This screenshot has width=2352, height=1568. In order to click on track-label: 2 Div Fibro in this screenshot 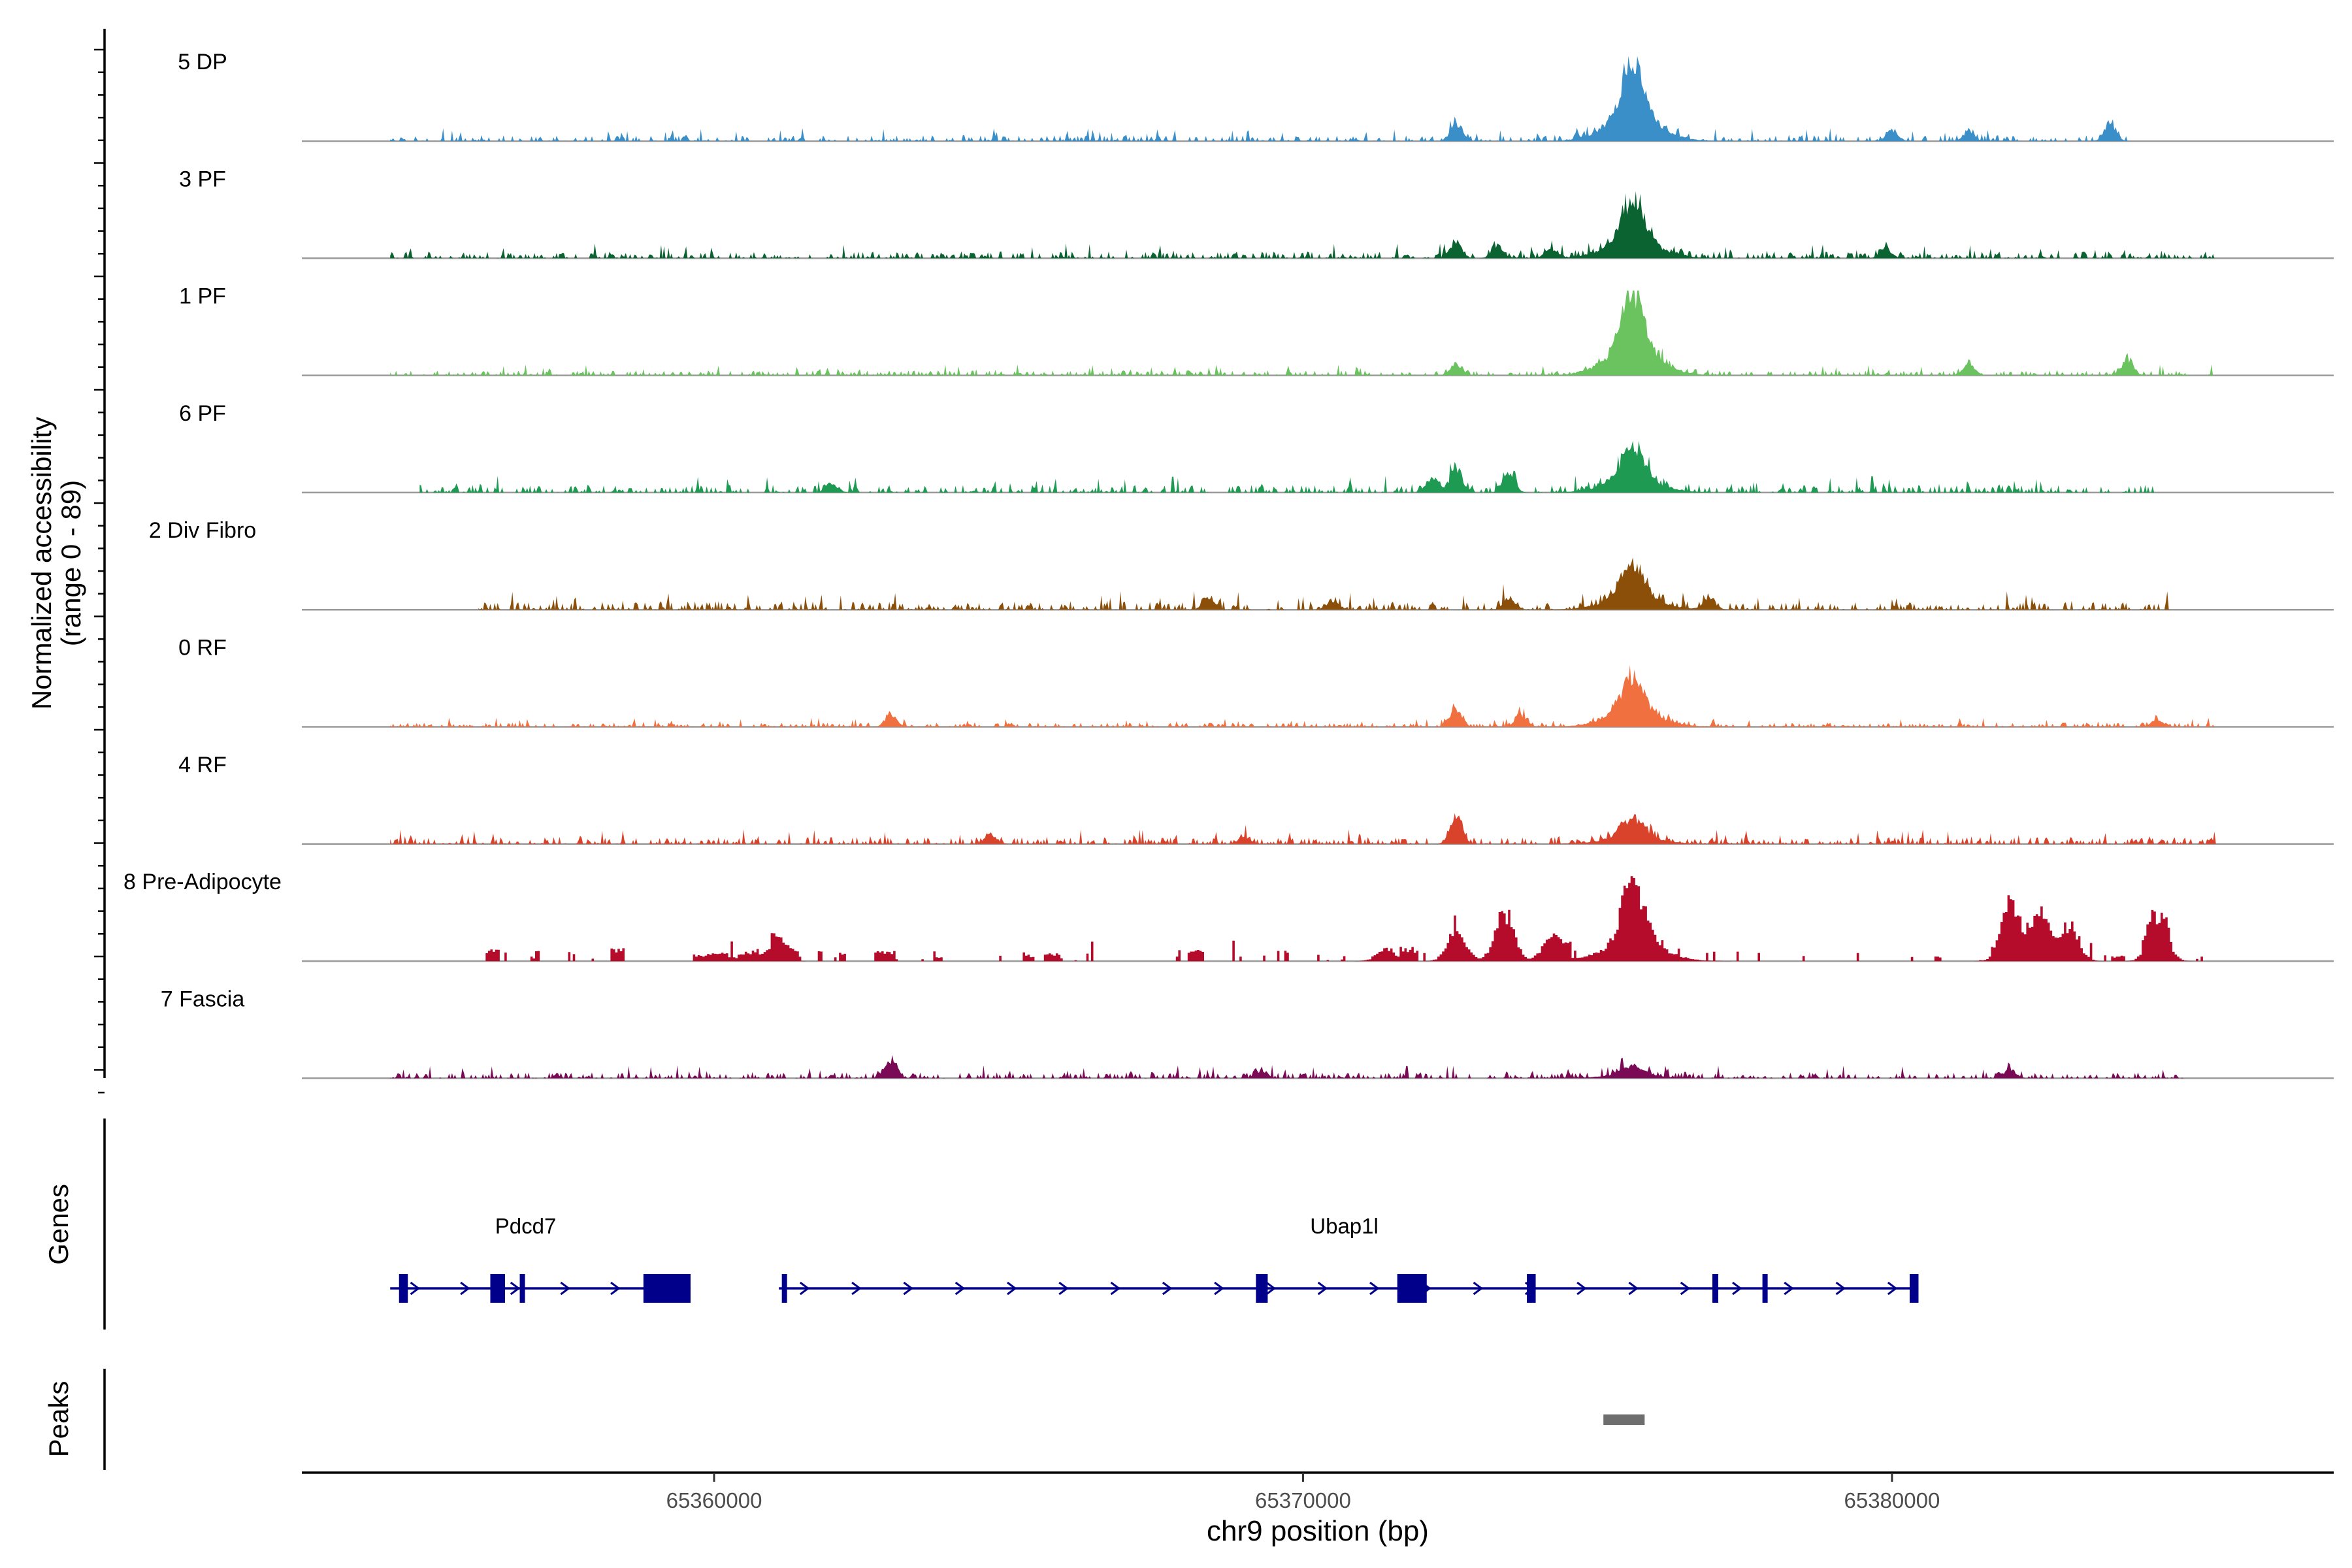, I will do `click(202, 530)`.